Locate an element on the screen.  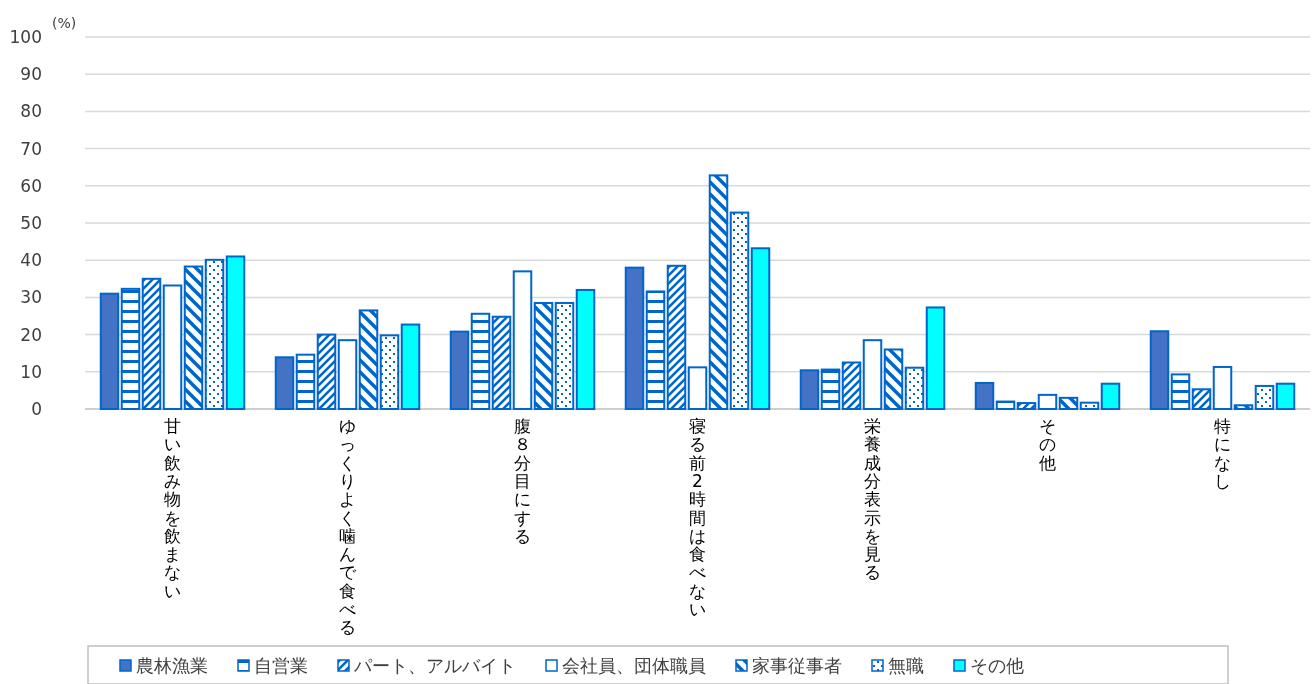
y-tick-label: 30 is located at coordinates (31, 297).